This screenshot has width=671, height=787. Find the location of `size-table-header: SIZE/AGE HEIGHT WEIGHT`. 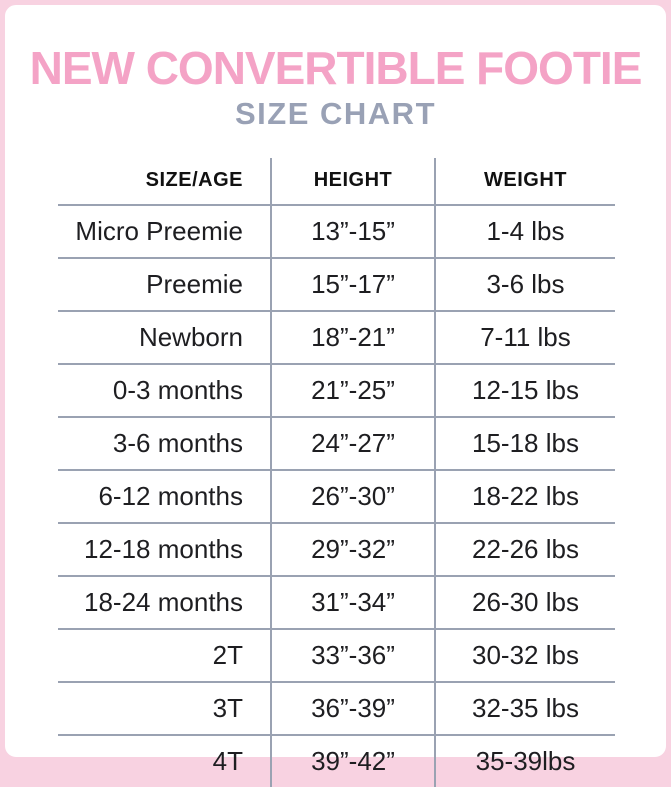

size-table-header: SIZE/AGE HEIGHT WEIGHT is located at coordinates (336, 181).